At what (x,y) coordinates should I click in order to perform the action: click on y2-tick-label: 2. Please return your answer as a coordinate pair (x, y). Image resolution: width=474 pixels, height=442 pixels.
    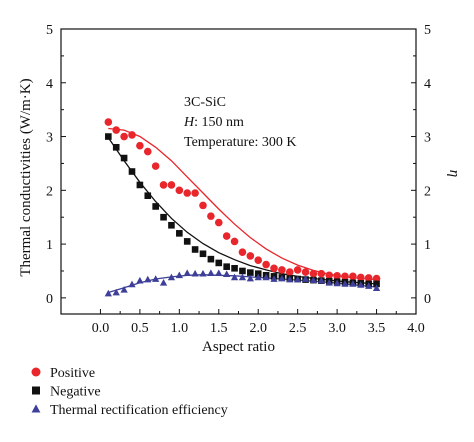
    Looking at the image, I should click on (427, 191).